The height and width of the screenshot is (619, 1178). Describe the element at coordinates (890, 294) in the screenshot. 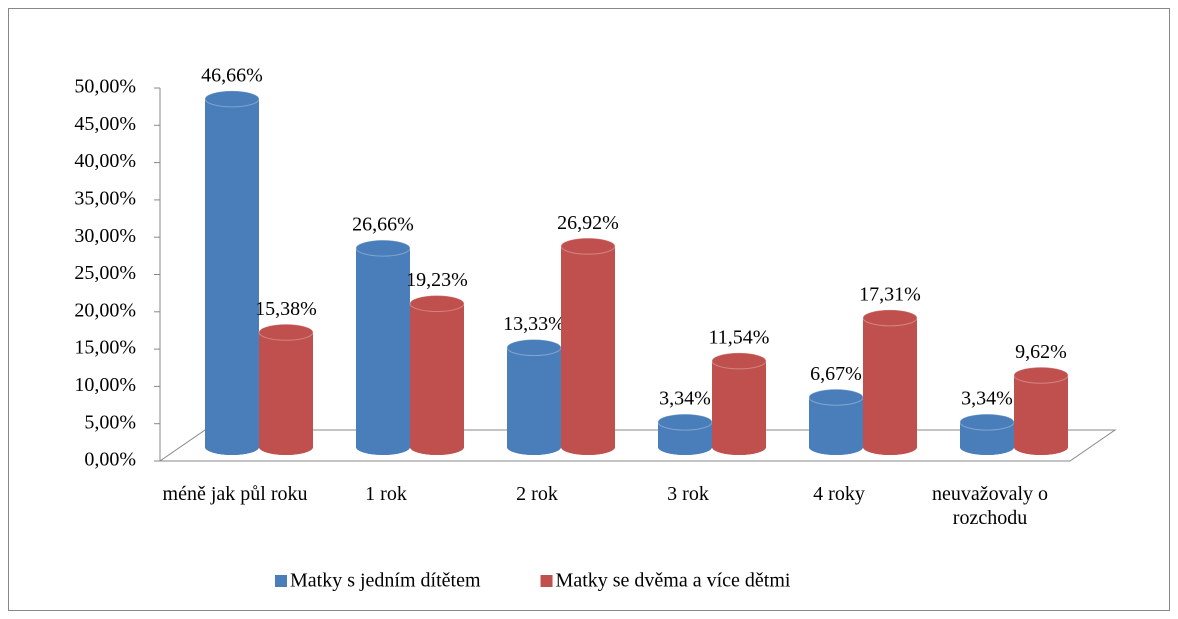

I see `value-label: 17,31%` at that location.